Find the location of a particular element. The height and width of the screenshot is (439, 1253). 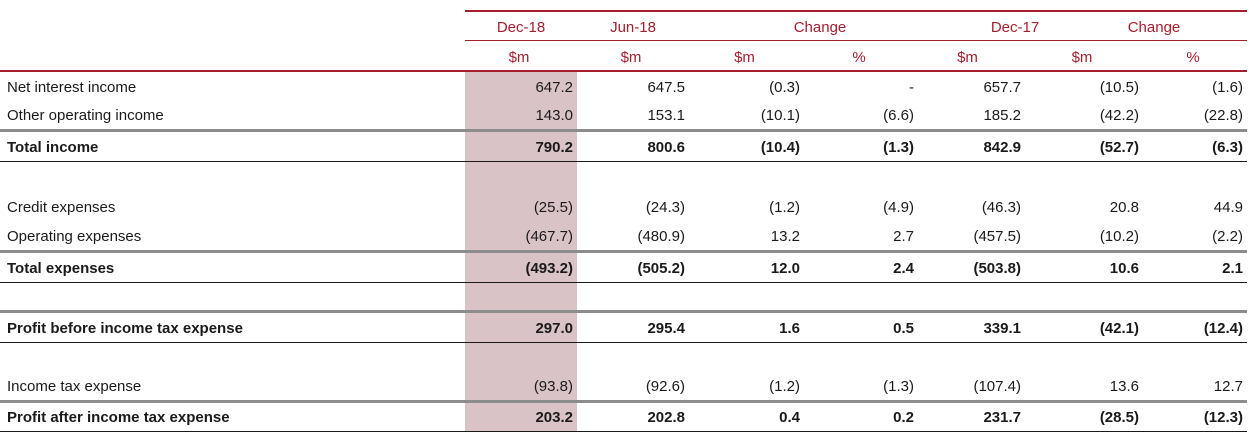

cell-change-pct: - is located at coordinates (911, 87).